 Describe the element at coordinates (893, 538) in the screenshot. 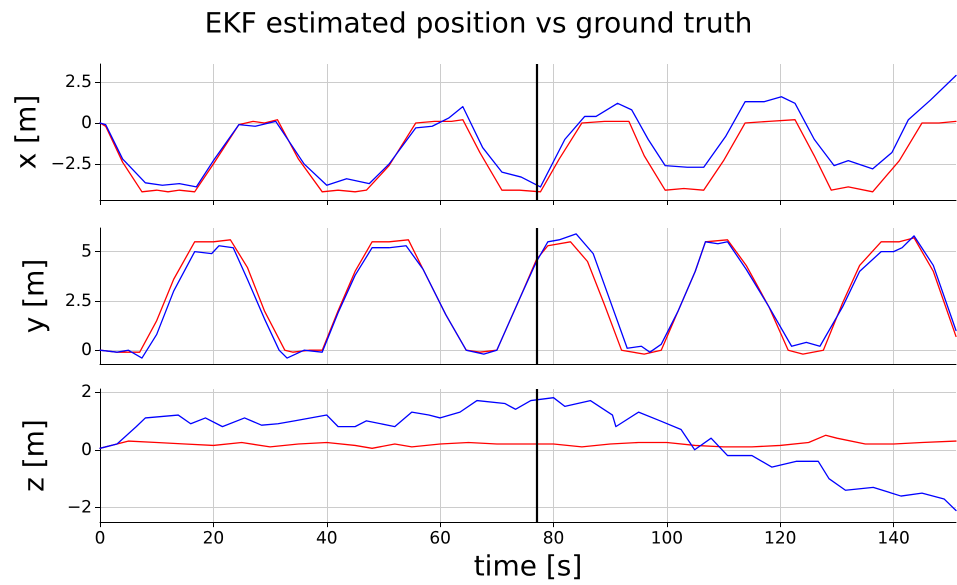

I see `x-tick-label: 140` at that location.